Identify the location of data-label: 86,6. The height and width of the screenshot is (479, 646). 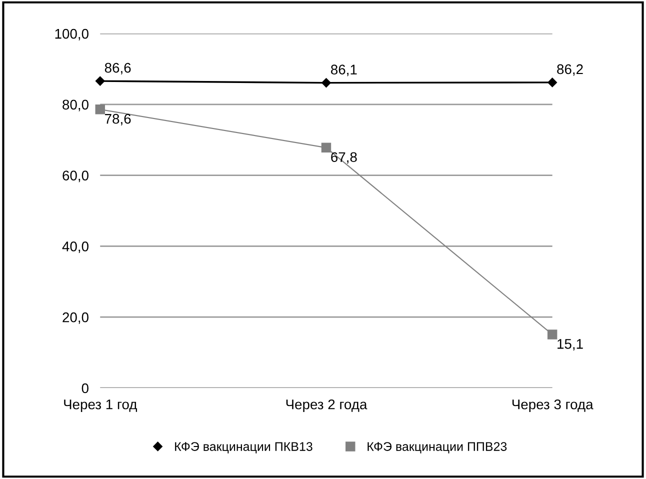
(117, 68).